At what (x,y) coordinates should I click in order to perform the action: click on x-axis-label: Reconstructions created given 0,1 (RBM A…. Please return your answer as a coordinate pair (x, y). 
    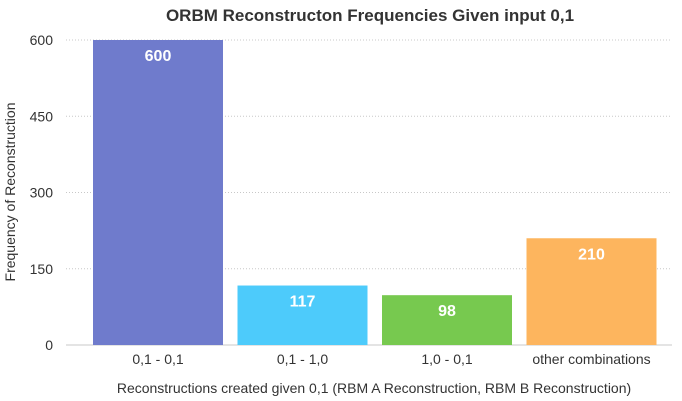
    Looking at the image, I should click on (374, 388).